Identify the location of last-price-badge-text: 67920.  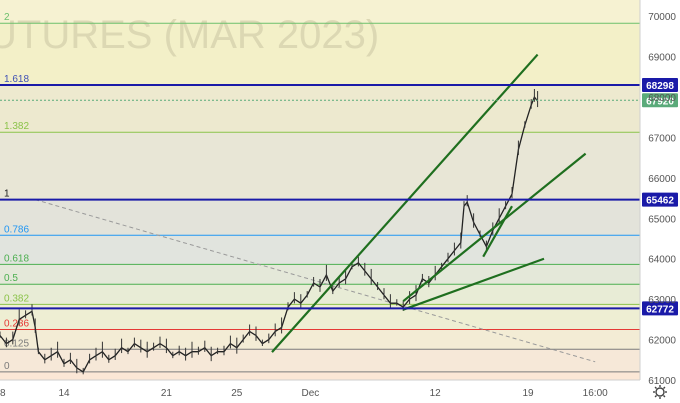
(660, 101).